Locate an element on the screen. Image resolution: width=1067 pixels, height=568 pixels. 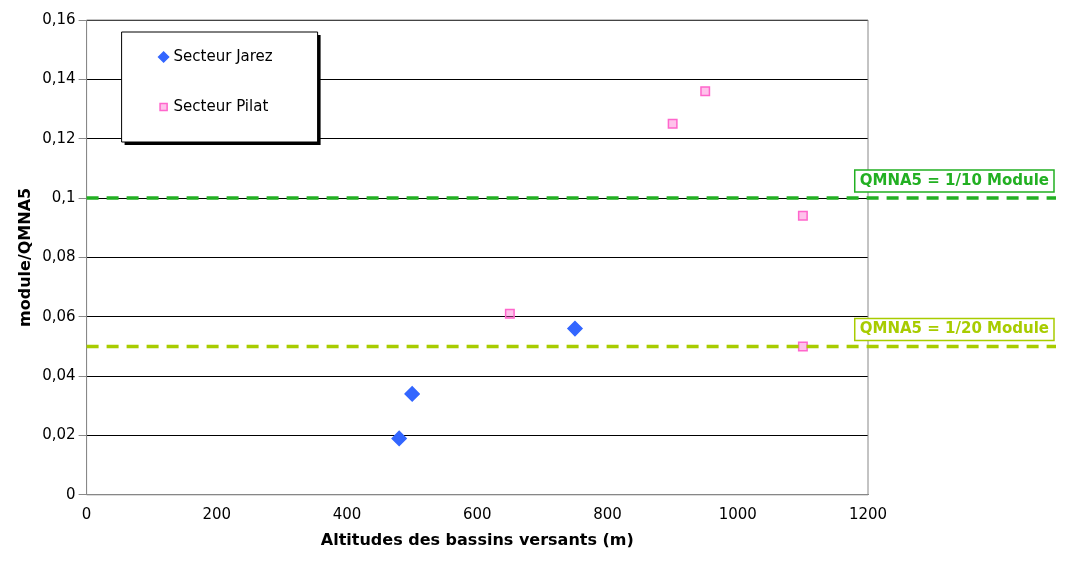
y-tick-label: 0,1 is located at coordinates (63, 196).